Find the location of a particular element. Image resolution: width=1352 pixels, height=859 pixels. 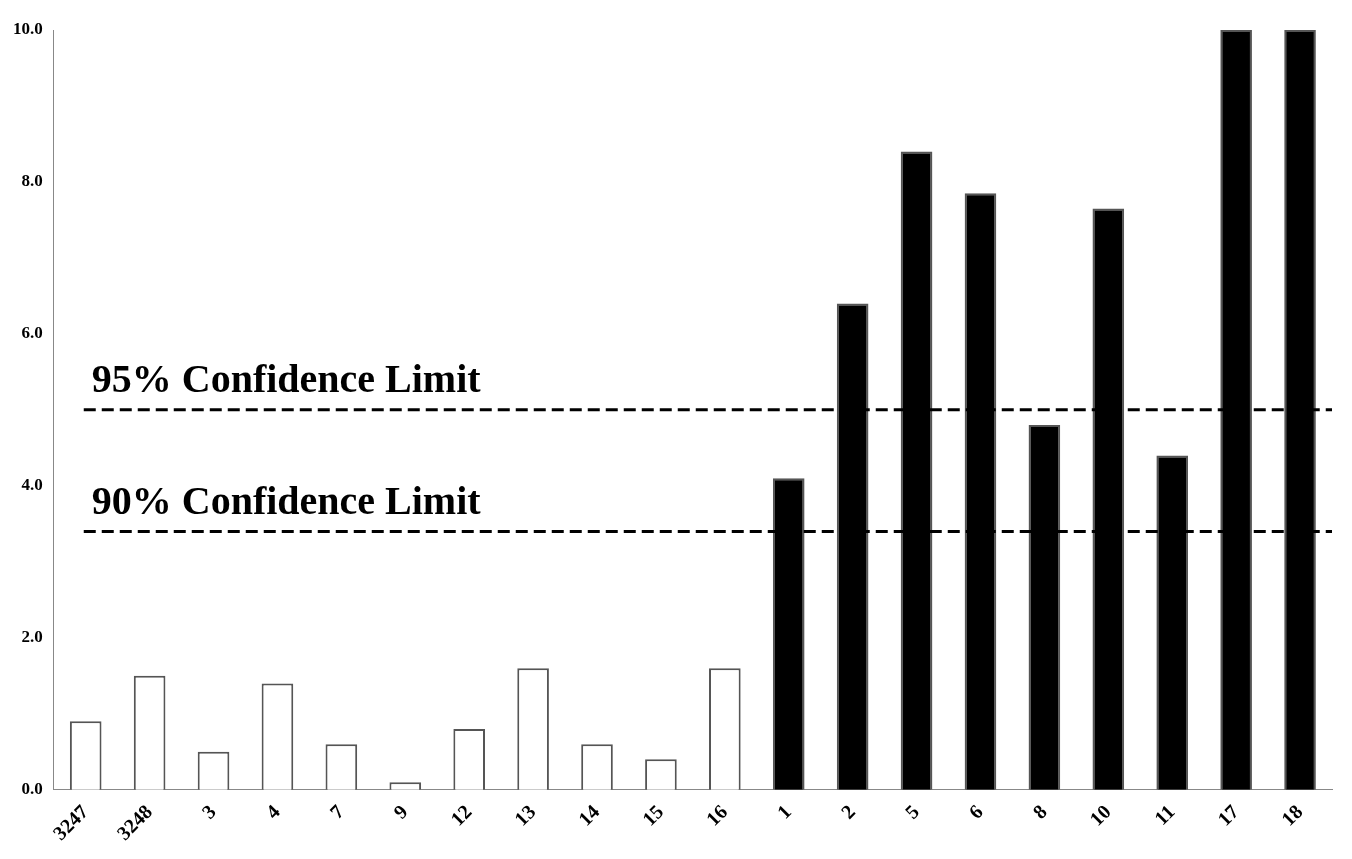

y-tick-label: 4.0 is located at coordinates (32, 485).